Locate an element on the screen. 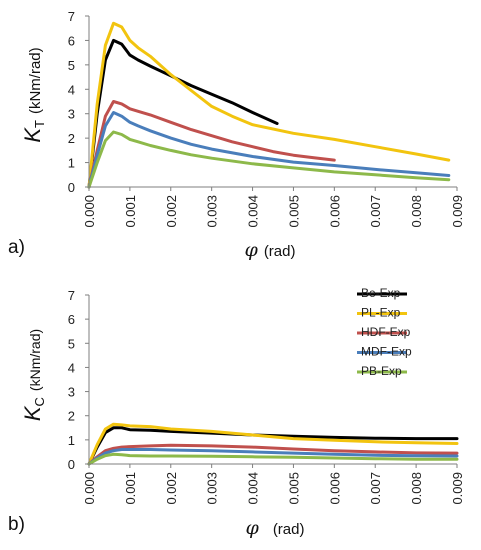 The image size is (481, 550). y-axis-subscript-b: C is located at coordinates (39, 401).